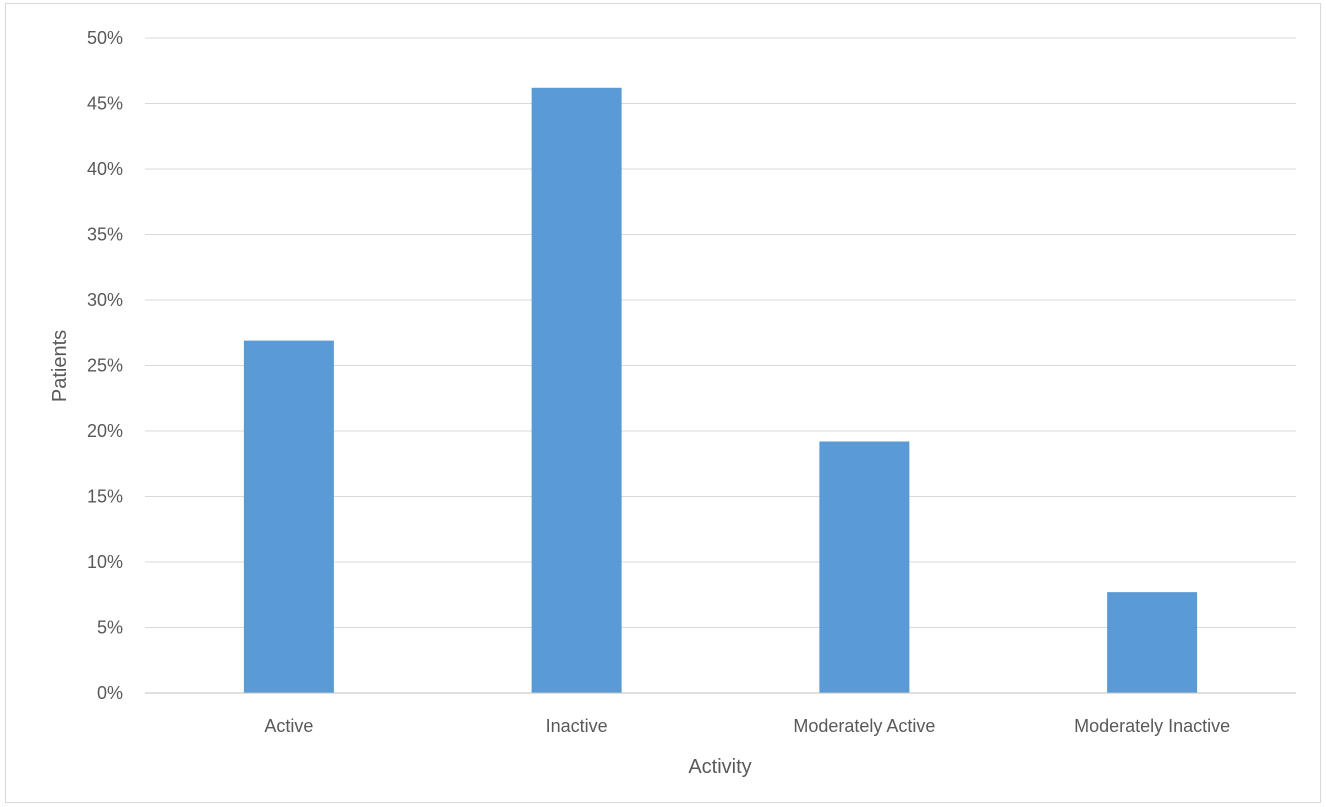 The image size is (1326, 807). I want to click on y-axis-title: Patients, so click(60, 366).